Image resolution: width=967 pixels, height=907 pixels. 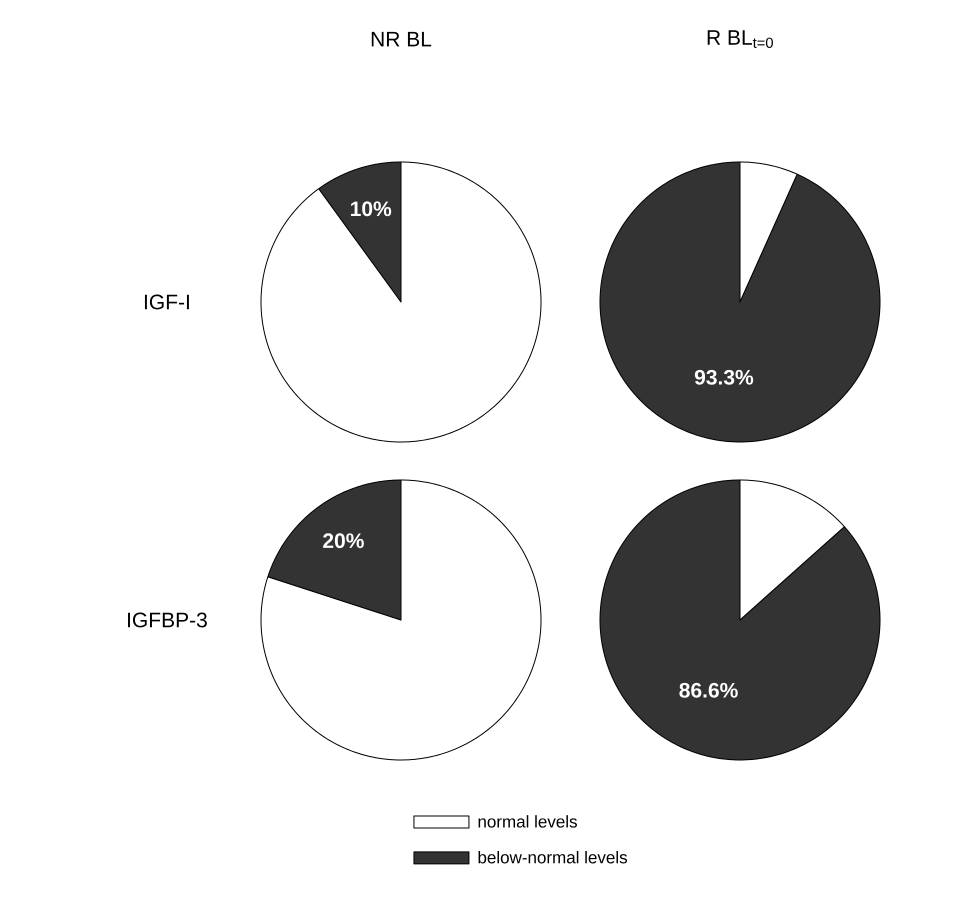 What do you see at coordinates (371, 208) in the screenshot?
I see `data-label: 10%` at bounding box center [371, 208].